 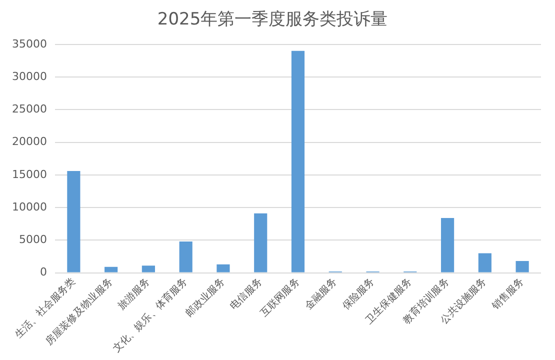 I want to click on y-tick-label: 35000, so click(x=29, y=43).